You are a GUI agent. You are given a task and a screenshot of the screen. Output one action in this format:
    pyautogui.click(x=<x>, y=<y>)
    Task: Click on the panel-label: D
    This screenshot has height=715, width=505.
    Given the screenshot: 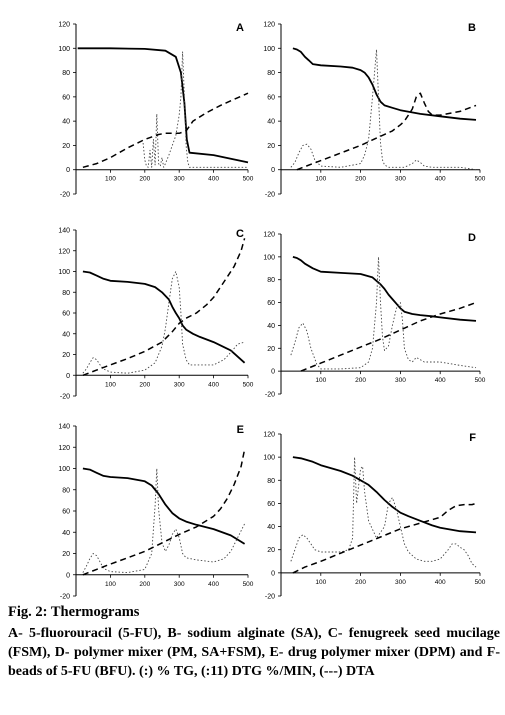 What is the action you would take?
    pyautogui.click(x=472, y=238)
    